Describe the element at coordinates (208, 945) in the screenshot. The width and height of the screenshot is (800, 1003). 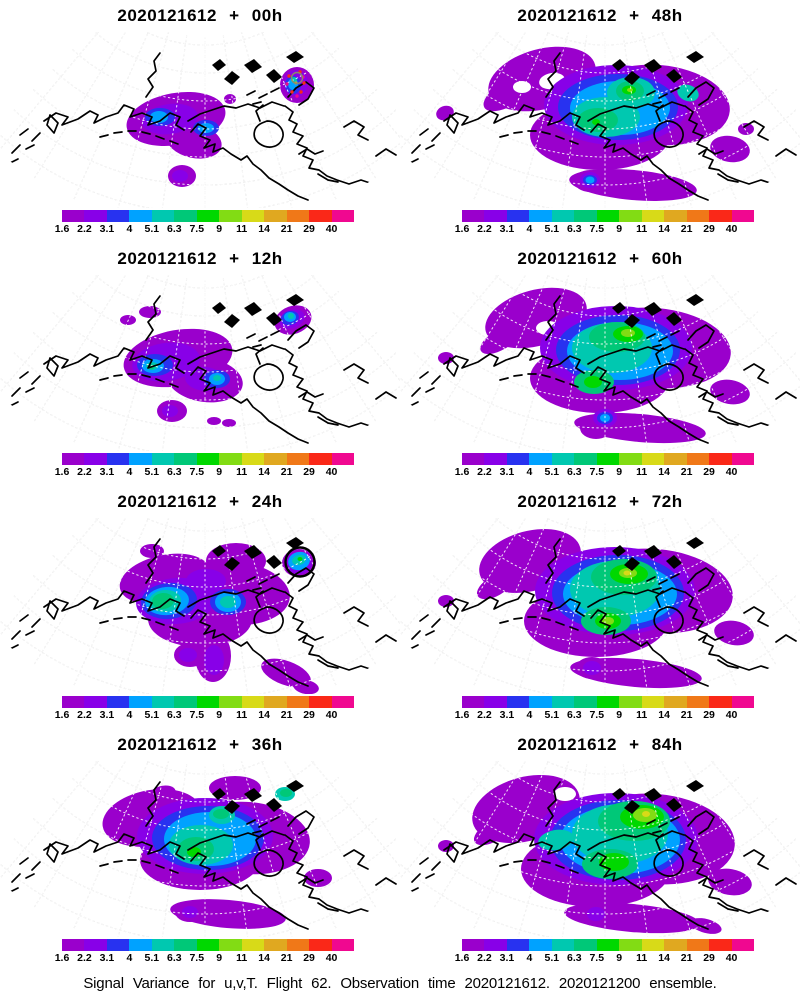
I see `colorbar` at that location.